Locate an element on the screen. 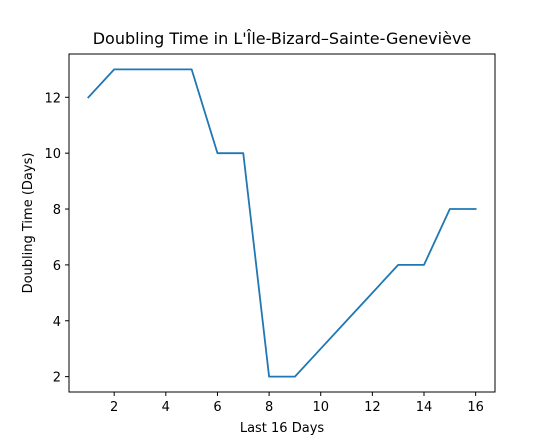 This screenshot has width=550, height=440. x-tick-label: 12 is located at coordinates (372, 407).